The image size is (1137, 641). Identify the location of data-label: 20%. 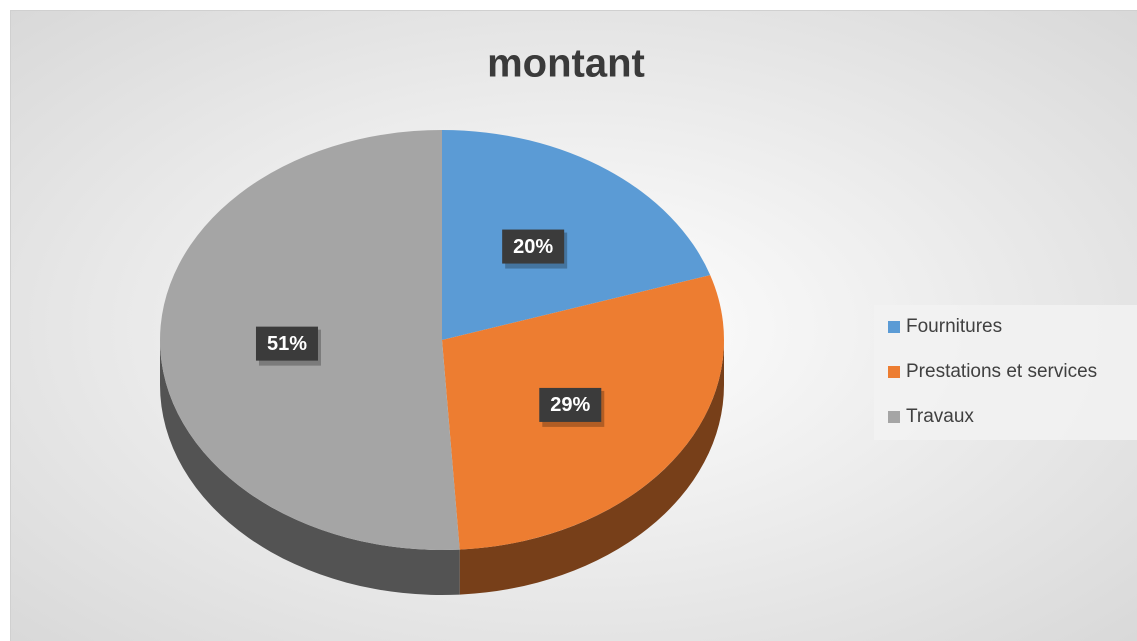
(533, 247).